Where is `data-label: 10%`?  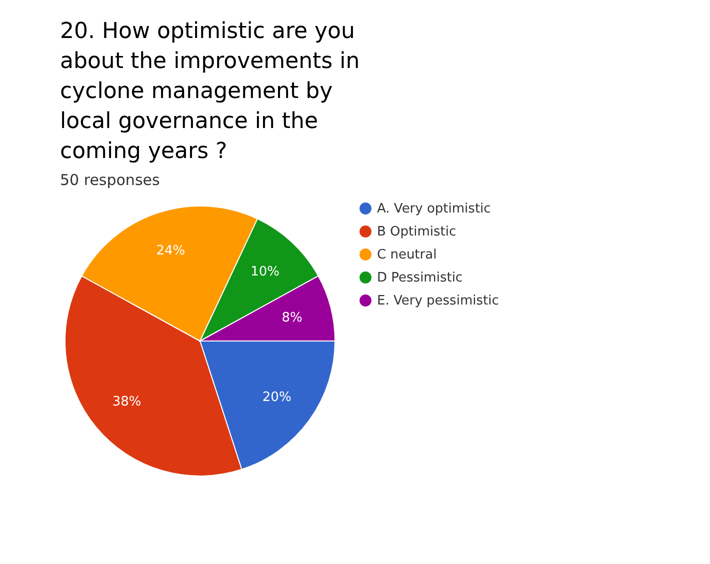 data-label: 10% is located at coordinates (265, 272).